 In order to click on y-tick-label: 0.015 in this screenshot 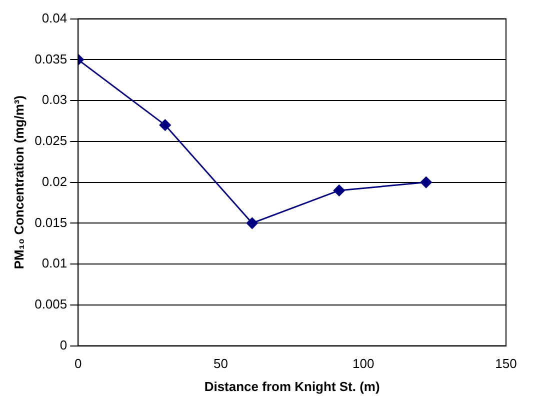, I will do `click(51, 222)`.